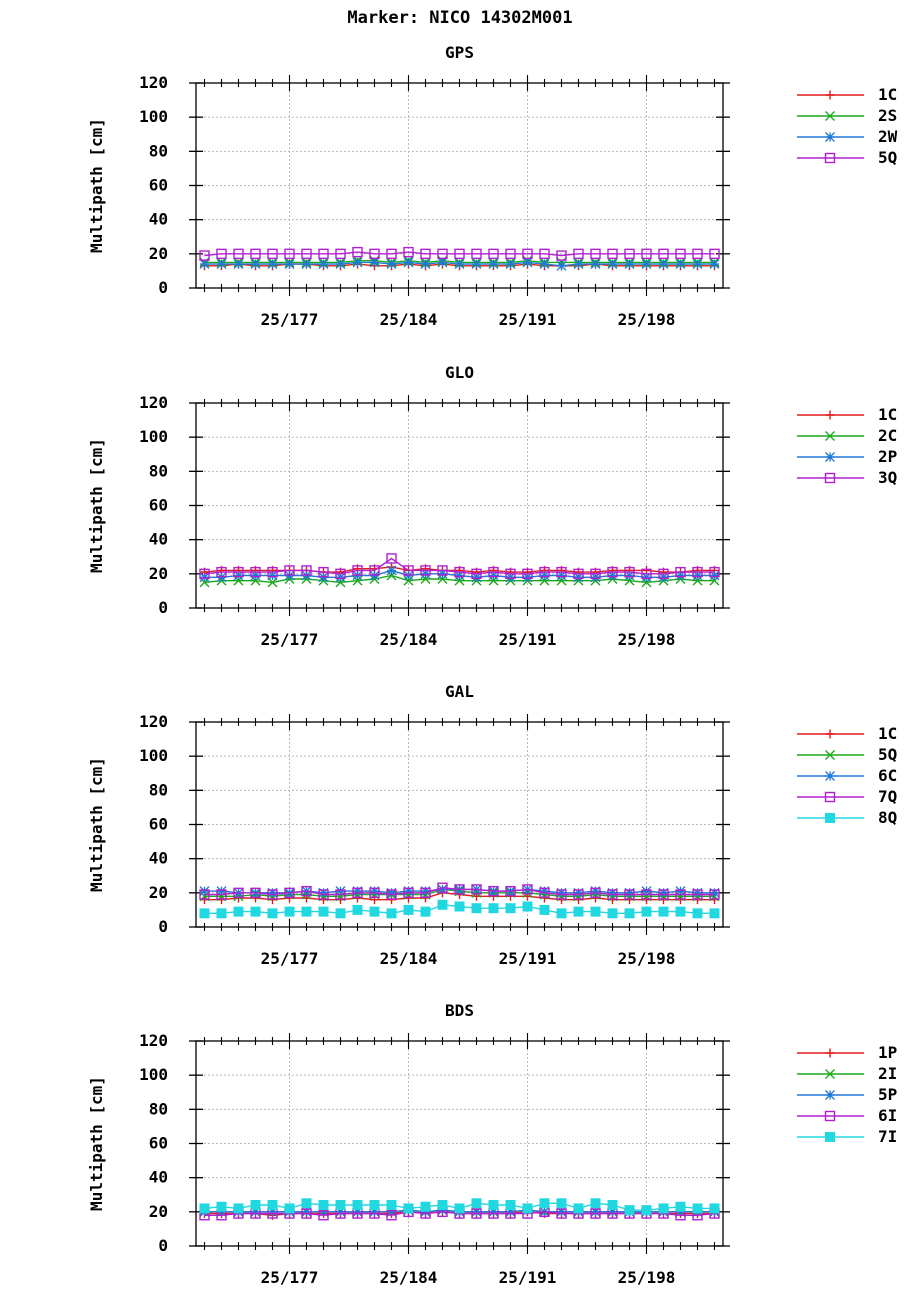  Describe the element at coordinates (888, 136) in the screenshot. I see `legend-label: 2W` at that location.